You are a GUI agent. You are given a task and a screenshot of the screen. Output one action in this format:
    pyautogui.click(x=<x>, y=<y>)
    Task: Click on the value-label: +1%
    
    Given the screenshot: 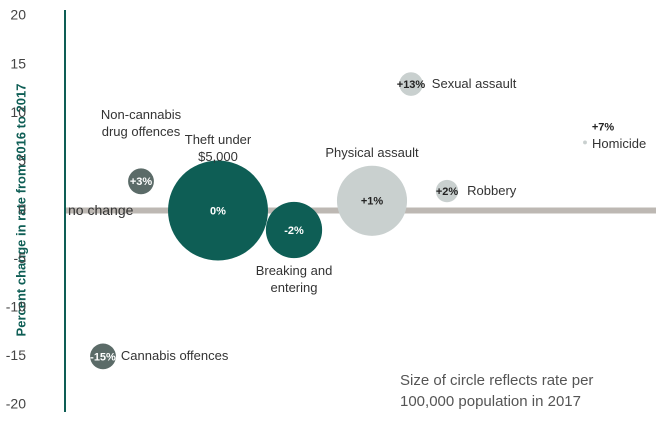 What is the action you would take?
    pyautogui.click(x=372, y=202)
    